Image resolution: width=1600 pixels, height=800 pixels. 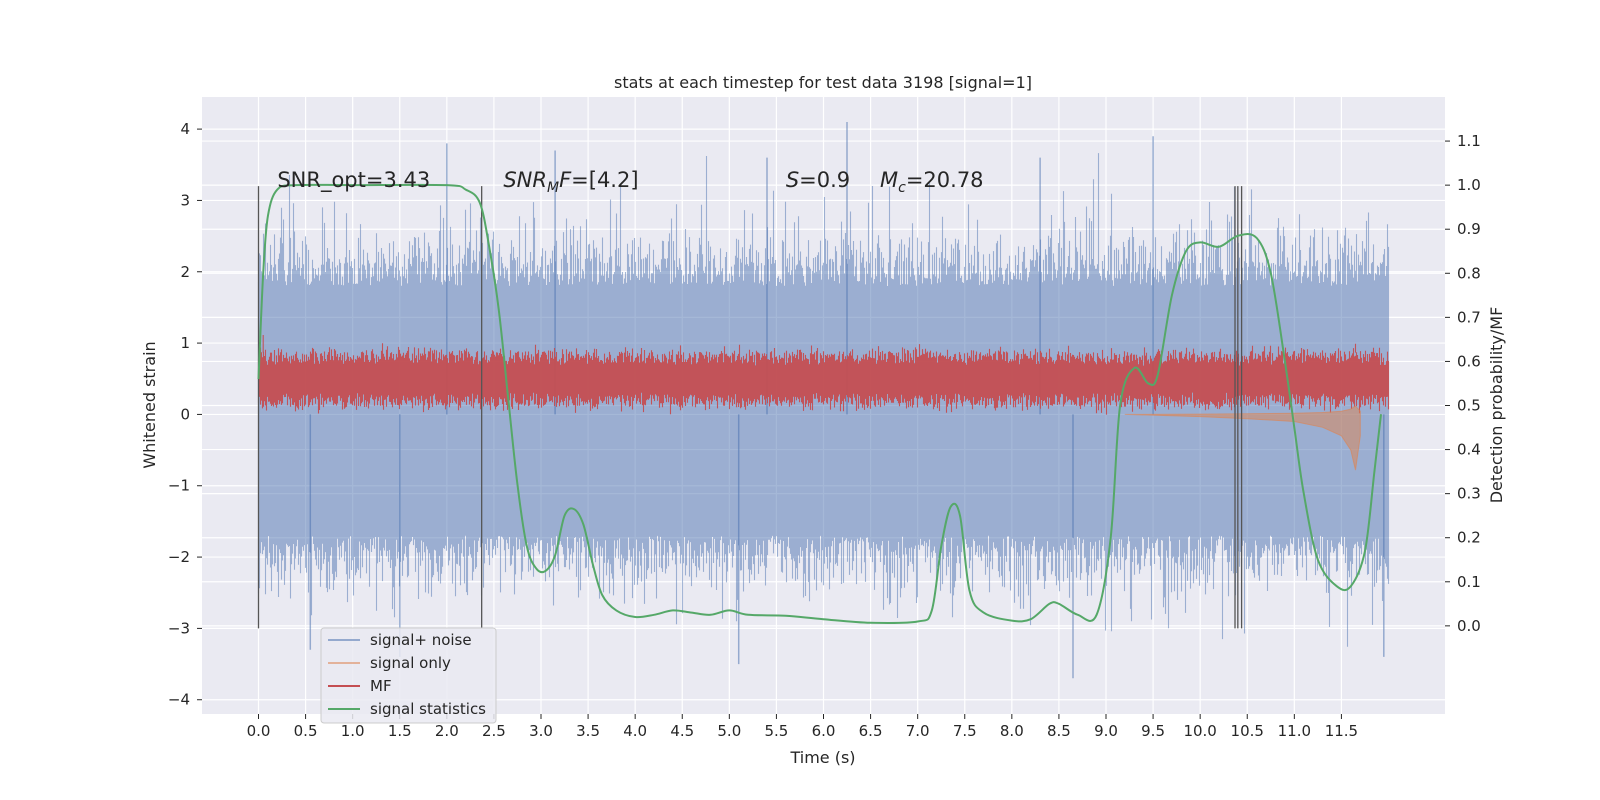 I want to click on y-tick-label: 2, so click(x=185, y=272).